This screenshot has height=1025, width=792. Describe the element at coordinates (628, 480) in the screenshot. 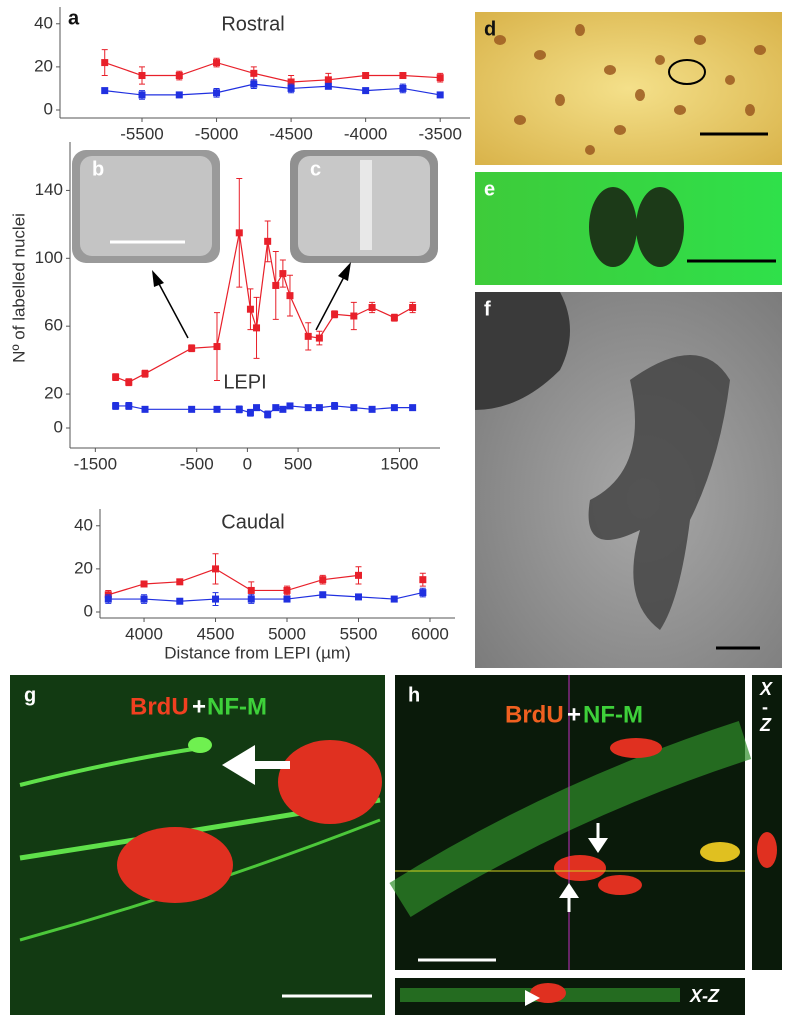

I see `panel-f: f` at that location.